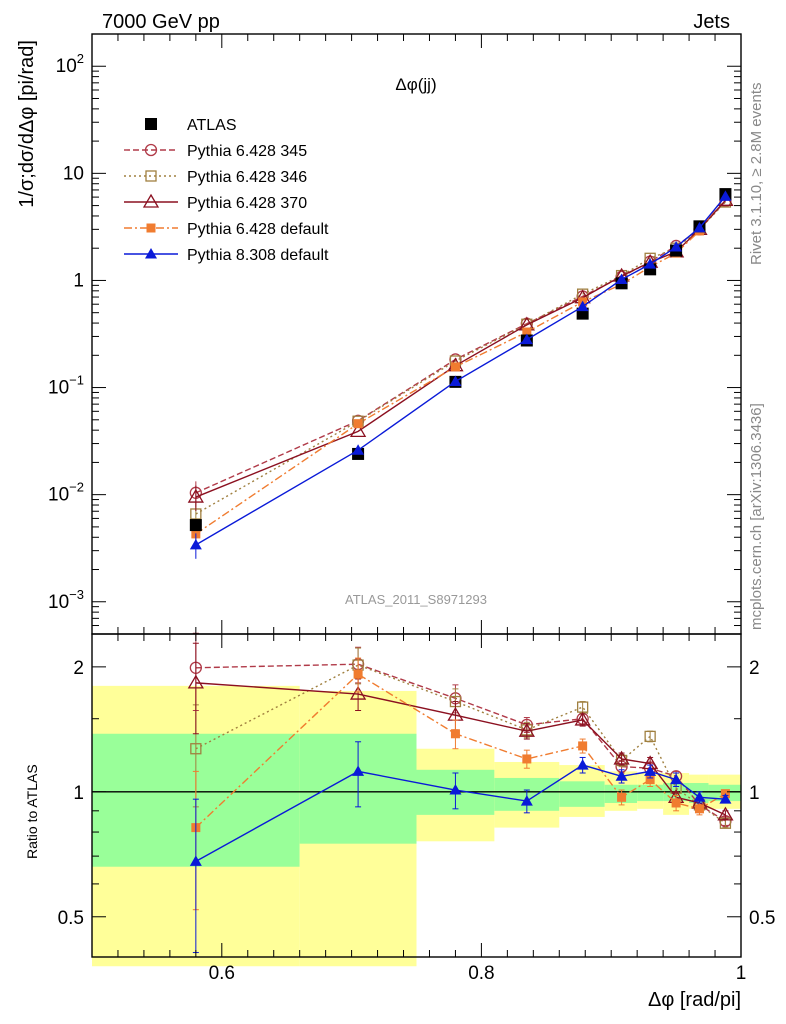 The height and width of the screenshot is (1024, 786). Describe the element at coordinates (258, 255) in the screenshot. I see `legend-label: Pythia 8.308 default` at that location.